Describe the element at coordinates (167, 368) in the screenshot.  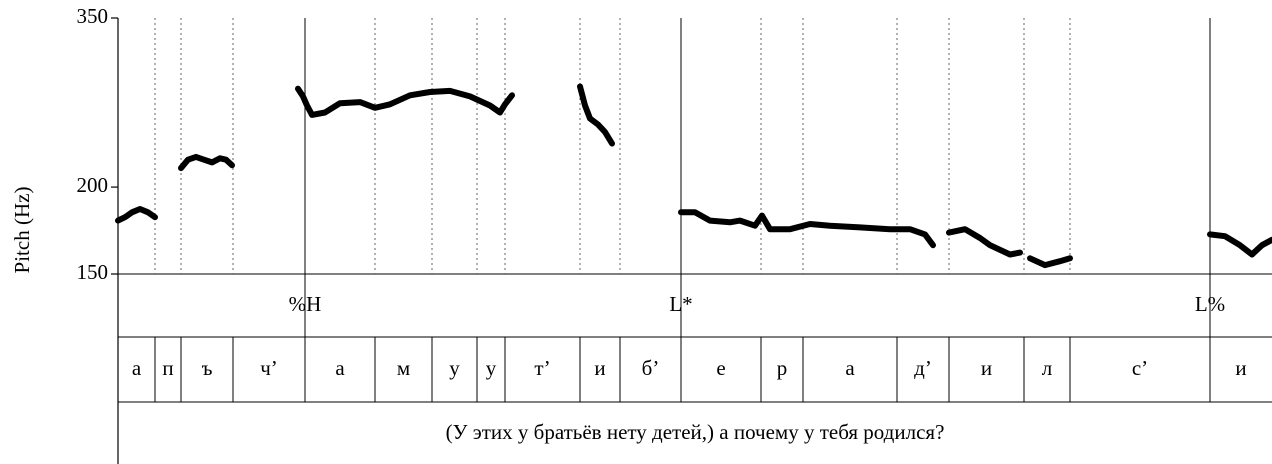
I see `segment-label: п` at that location.